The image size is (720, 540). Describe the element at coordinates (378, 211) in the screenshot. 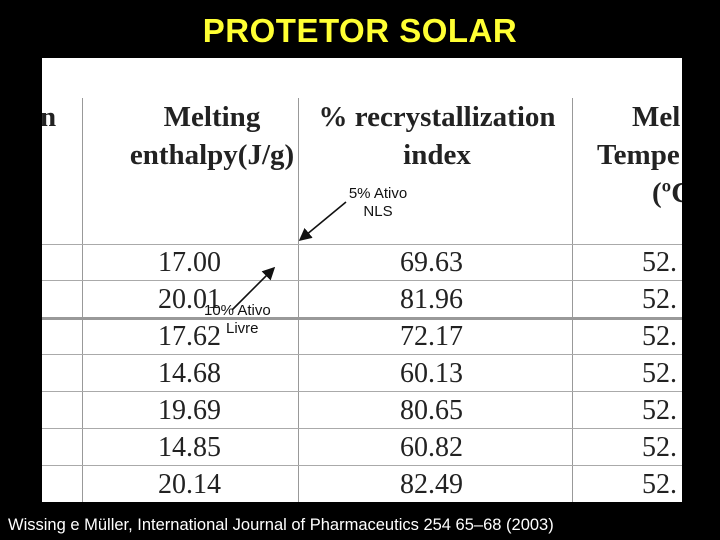

I see `annotation-nls-line2: NLS` at that location.